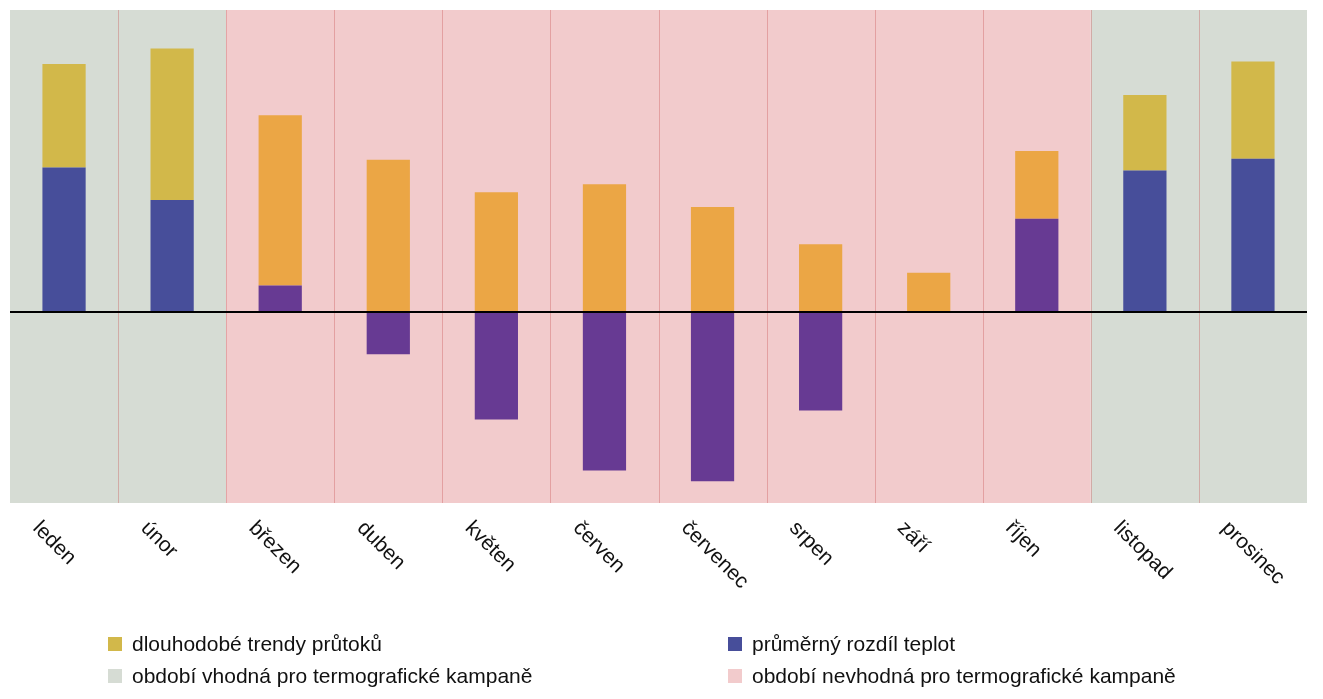 The width and height of the screenshot is (1323, 699). What do you see at coordinates (160, 538) in the screenshot?
I see `x-tick-label: únor` at bounding box center [160, 538].